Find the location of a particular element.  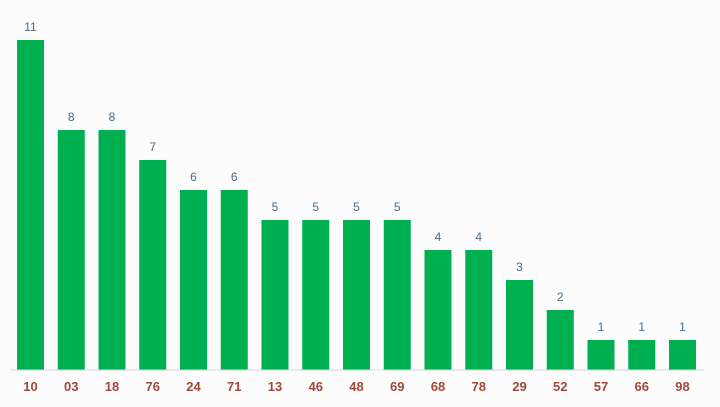

value-label-78: 4 is located at coordinates (478, 237).